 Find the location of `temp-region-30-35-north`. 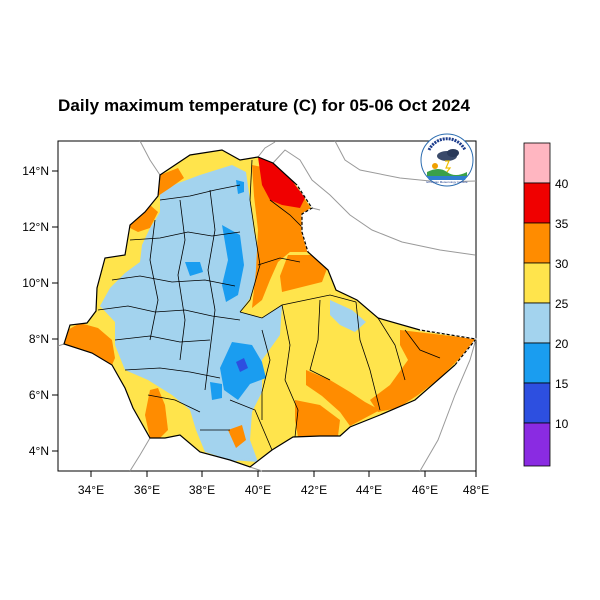

temp-region-30-35-north is located at coordinates (171, 182).